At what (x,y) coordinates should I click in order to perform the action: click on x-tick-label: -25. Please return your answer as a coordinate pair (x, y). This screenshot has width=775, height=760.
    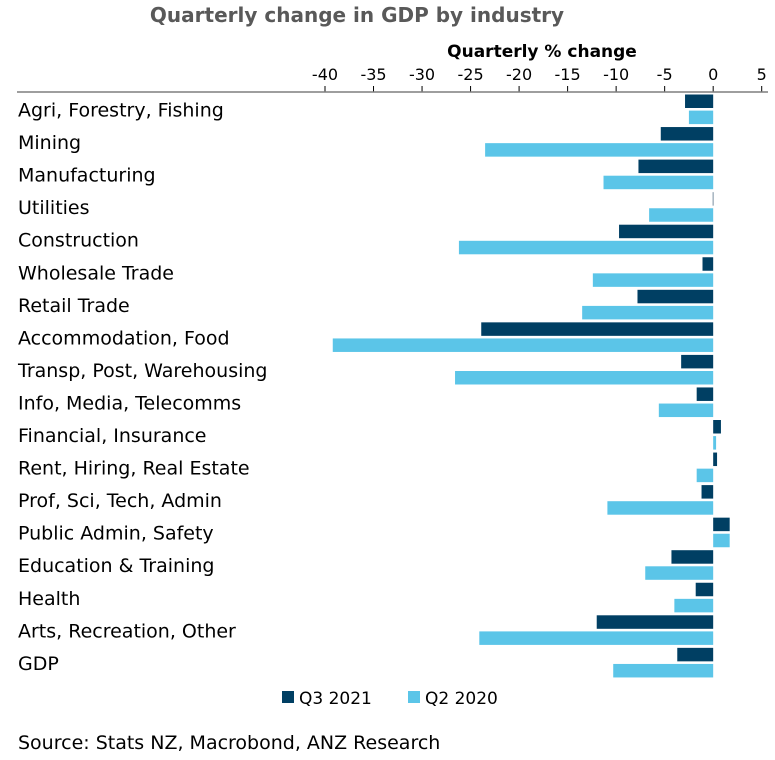
    Looking at the image, I should click on (470, 74).